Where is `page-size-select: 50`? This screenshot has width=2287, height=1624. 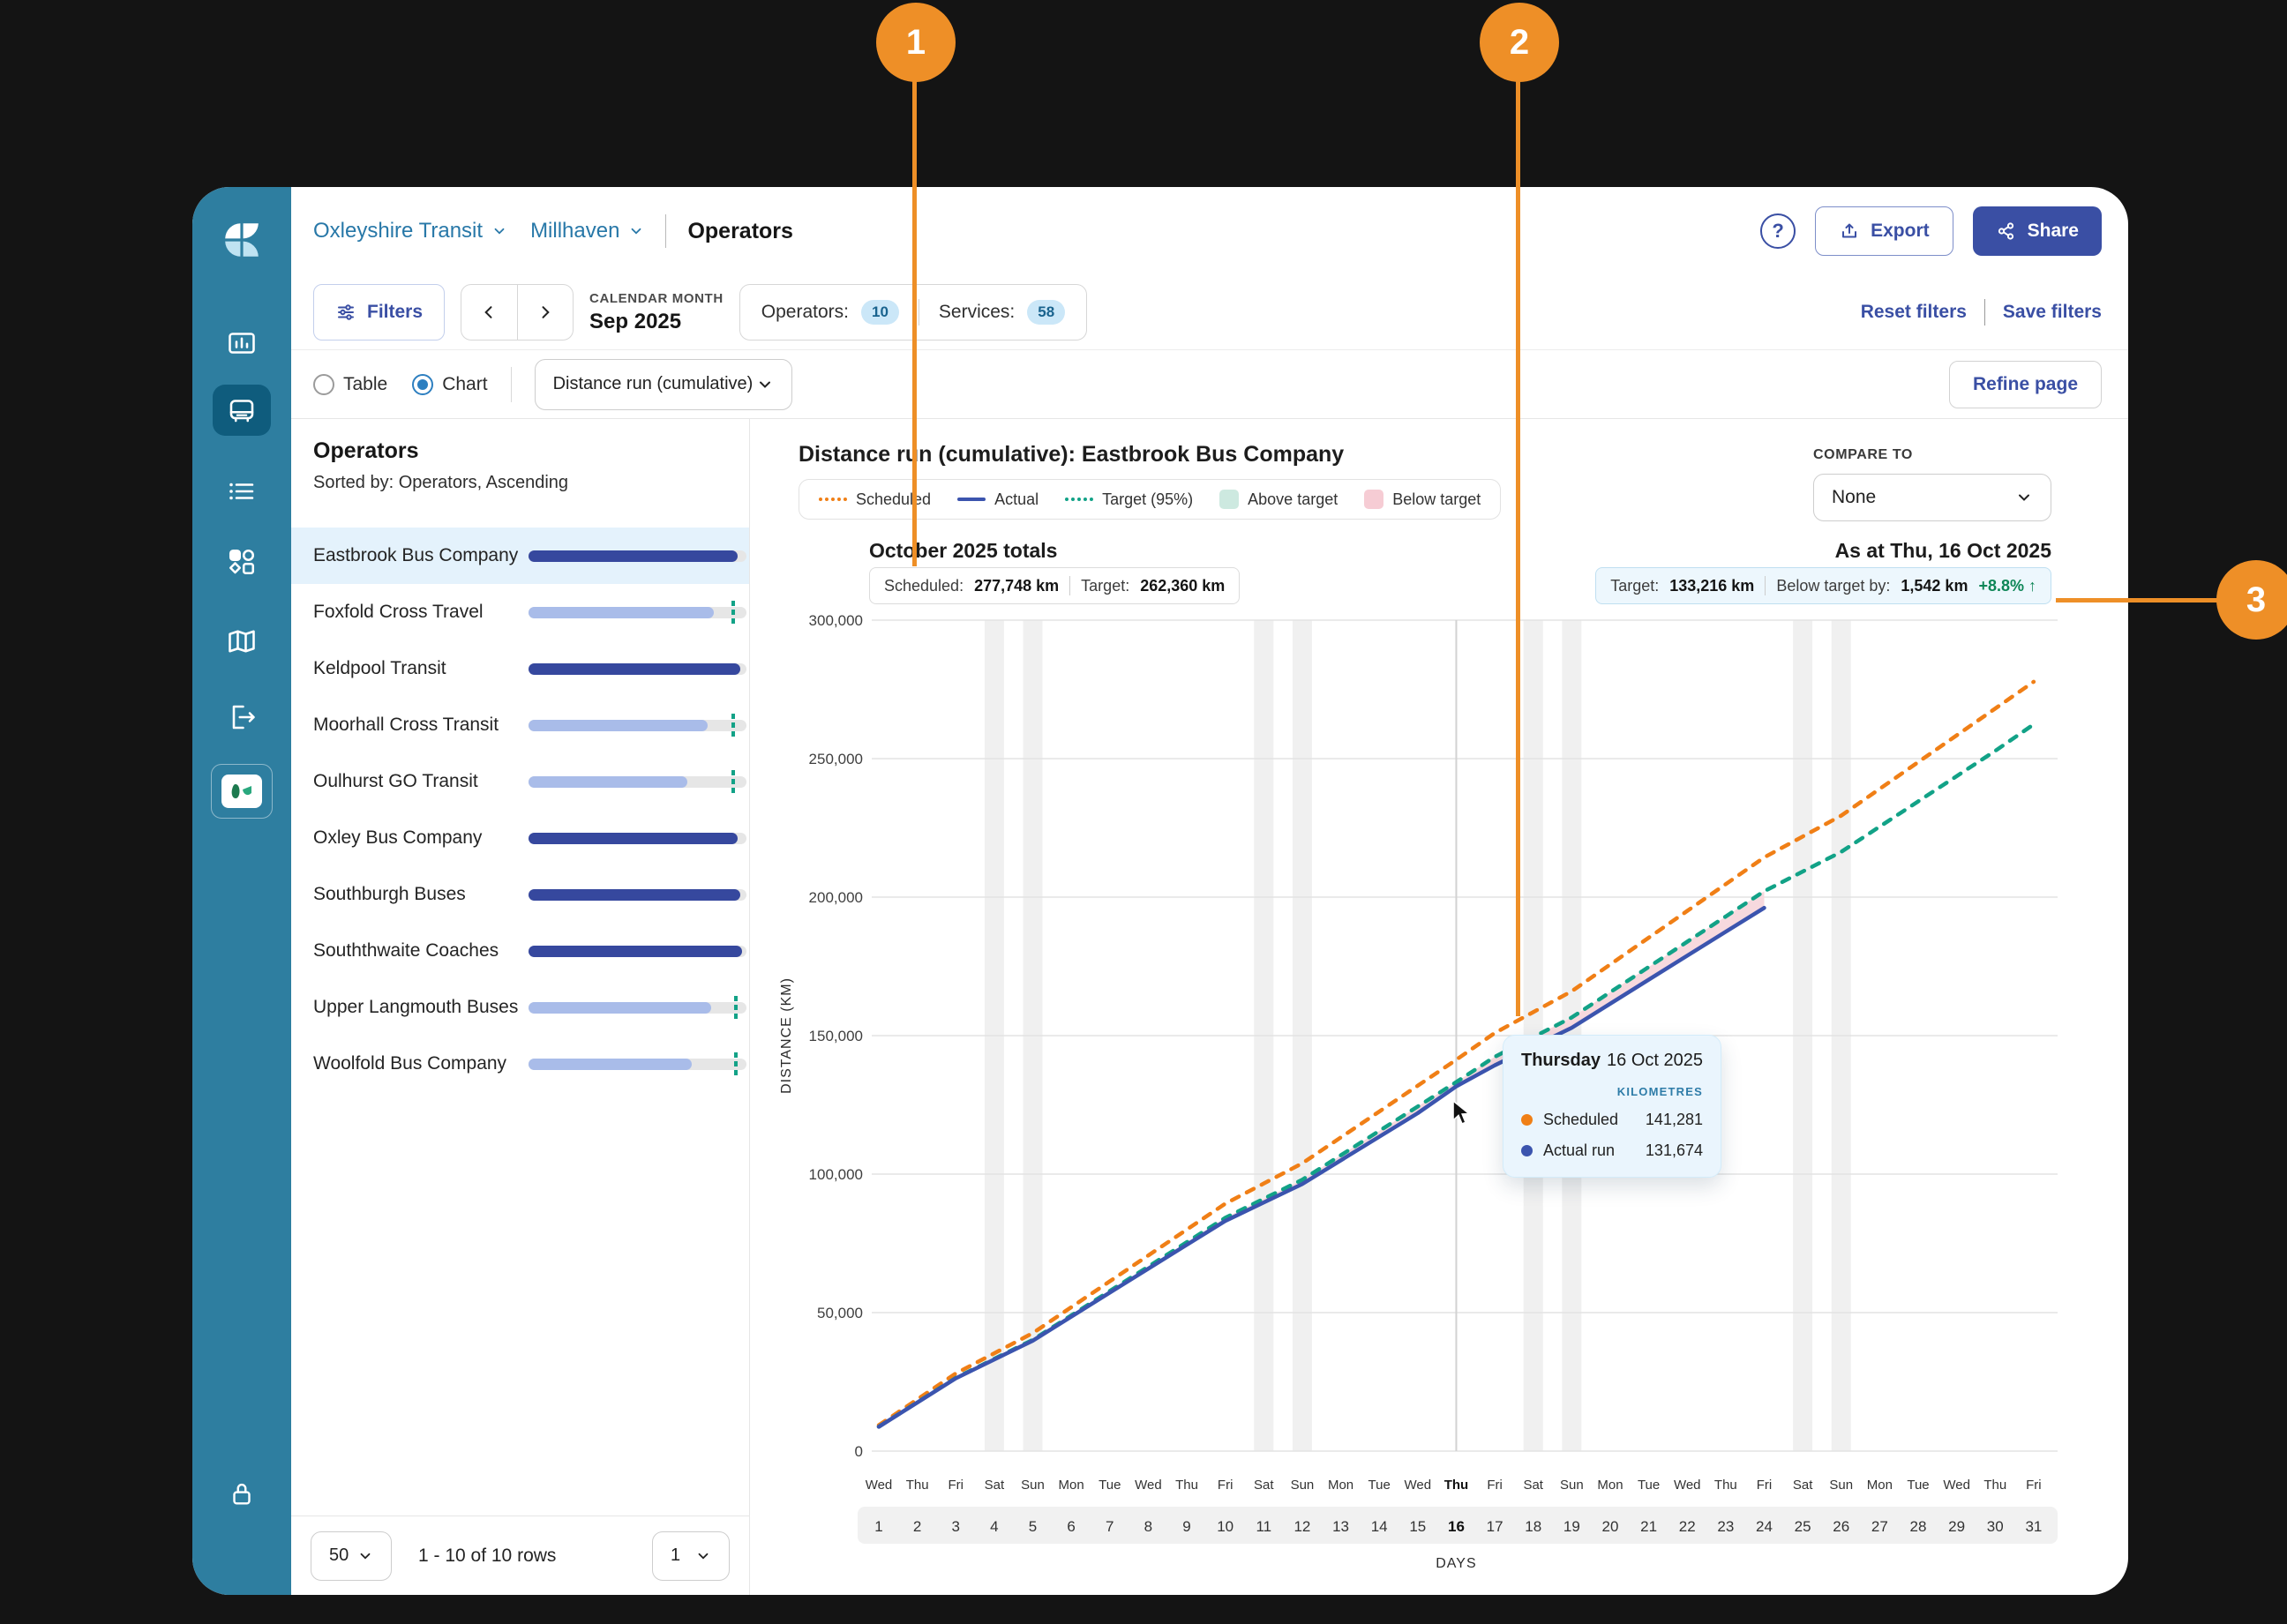 page-size-select: 50 is located at coordinates (351, 1555).